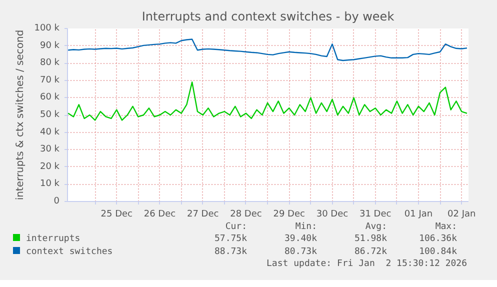  What do you see at coordinates (376, 215) in the screenshot?
I see `x-tick-label: 31 Dec` at bounding box center [376, 215].